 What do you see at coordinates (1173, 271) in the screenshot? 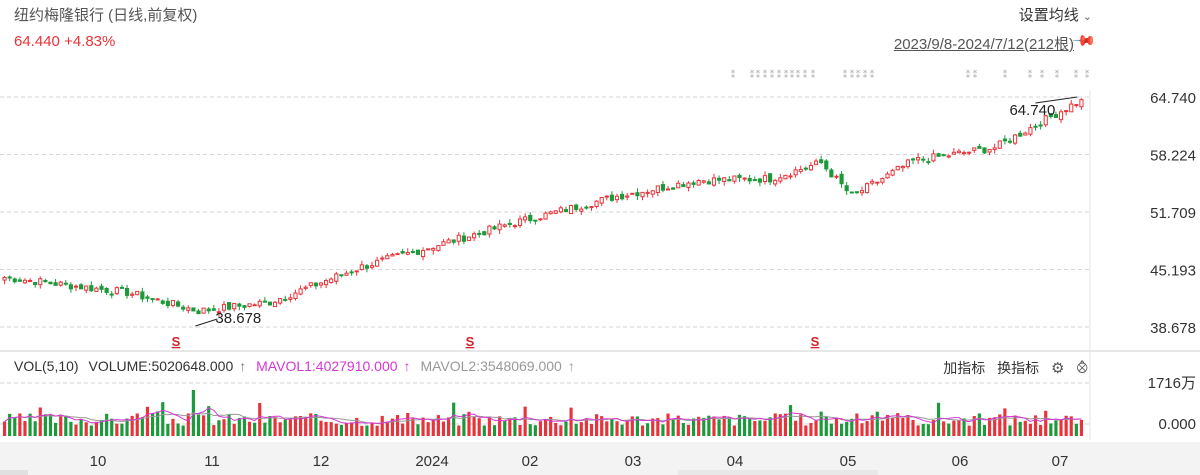
I see `y-tick-label: 45.193` at bounding box center [1173, 271].